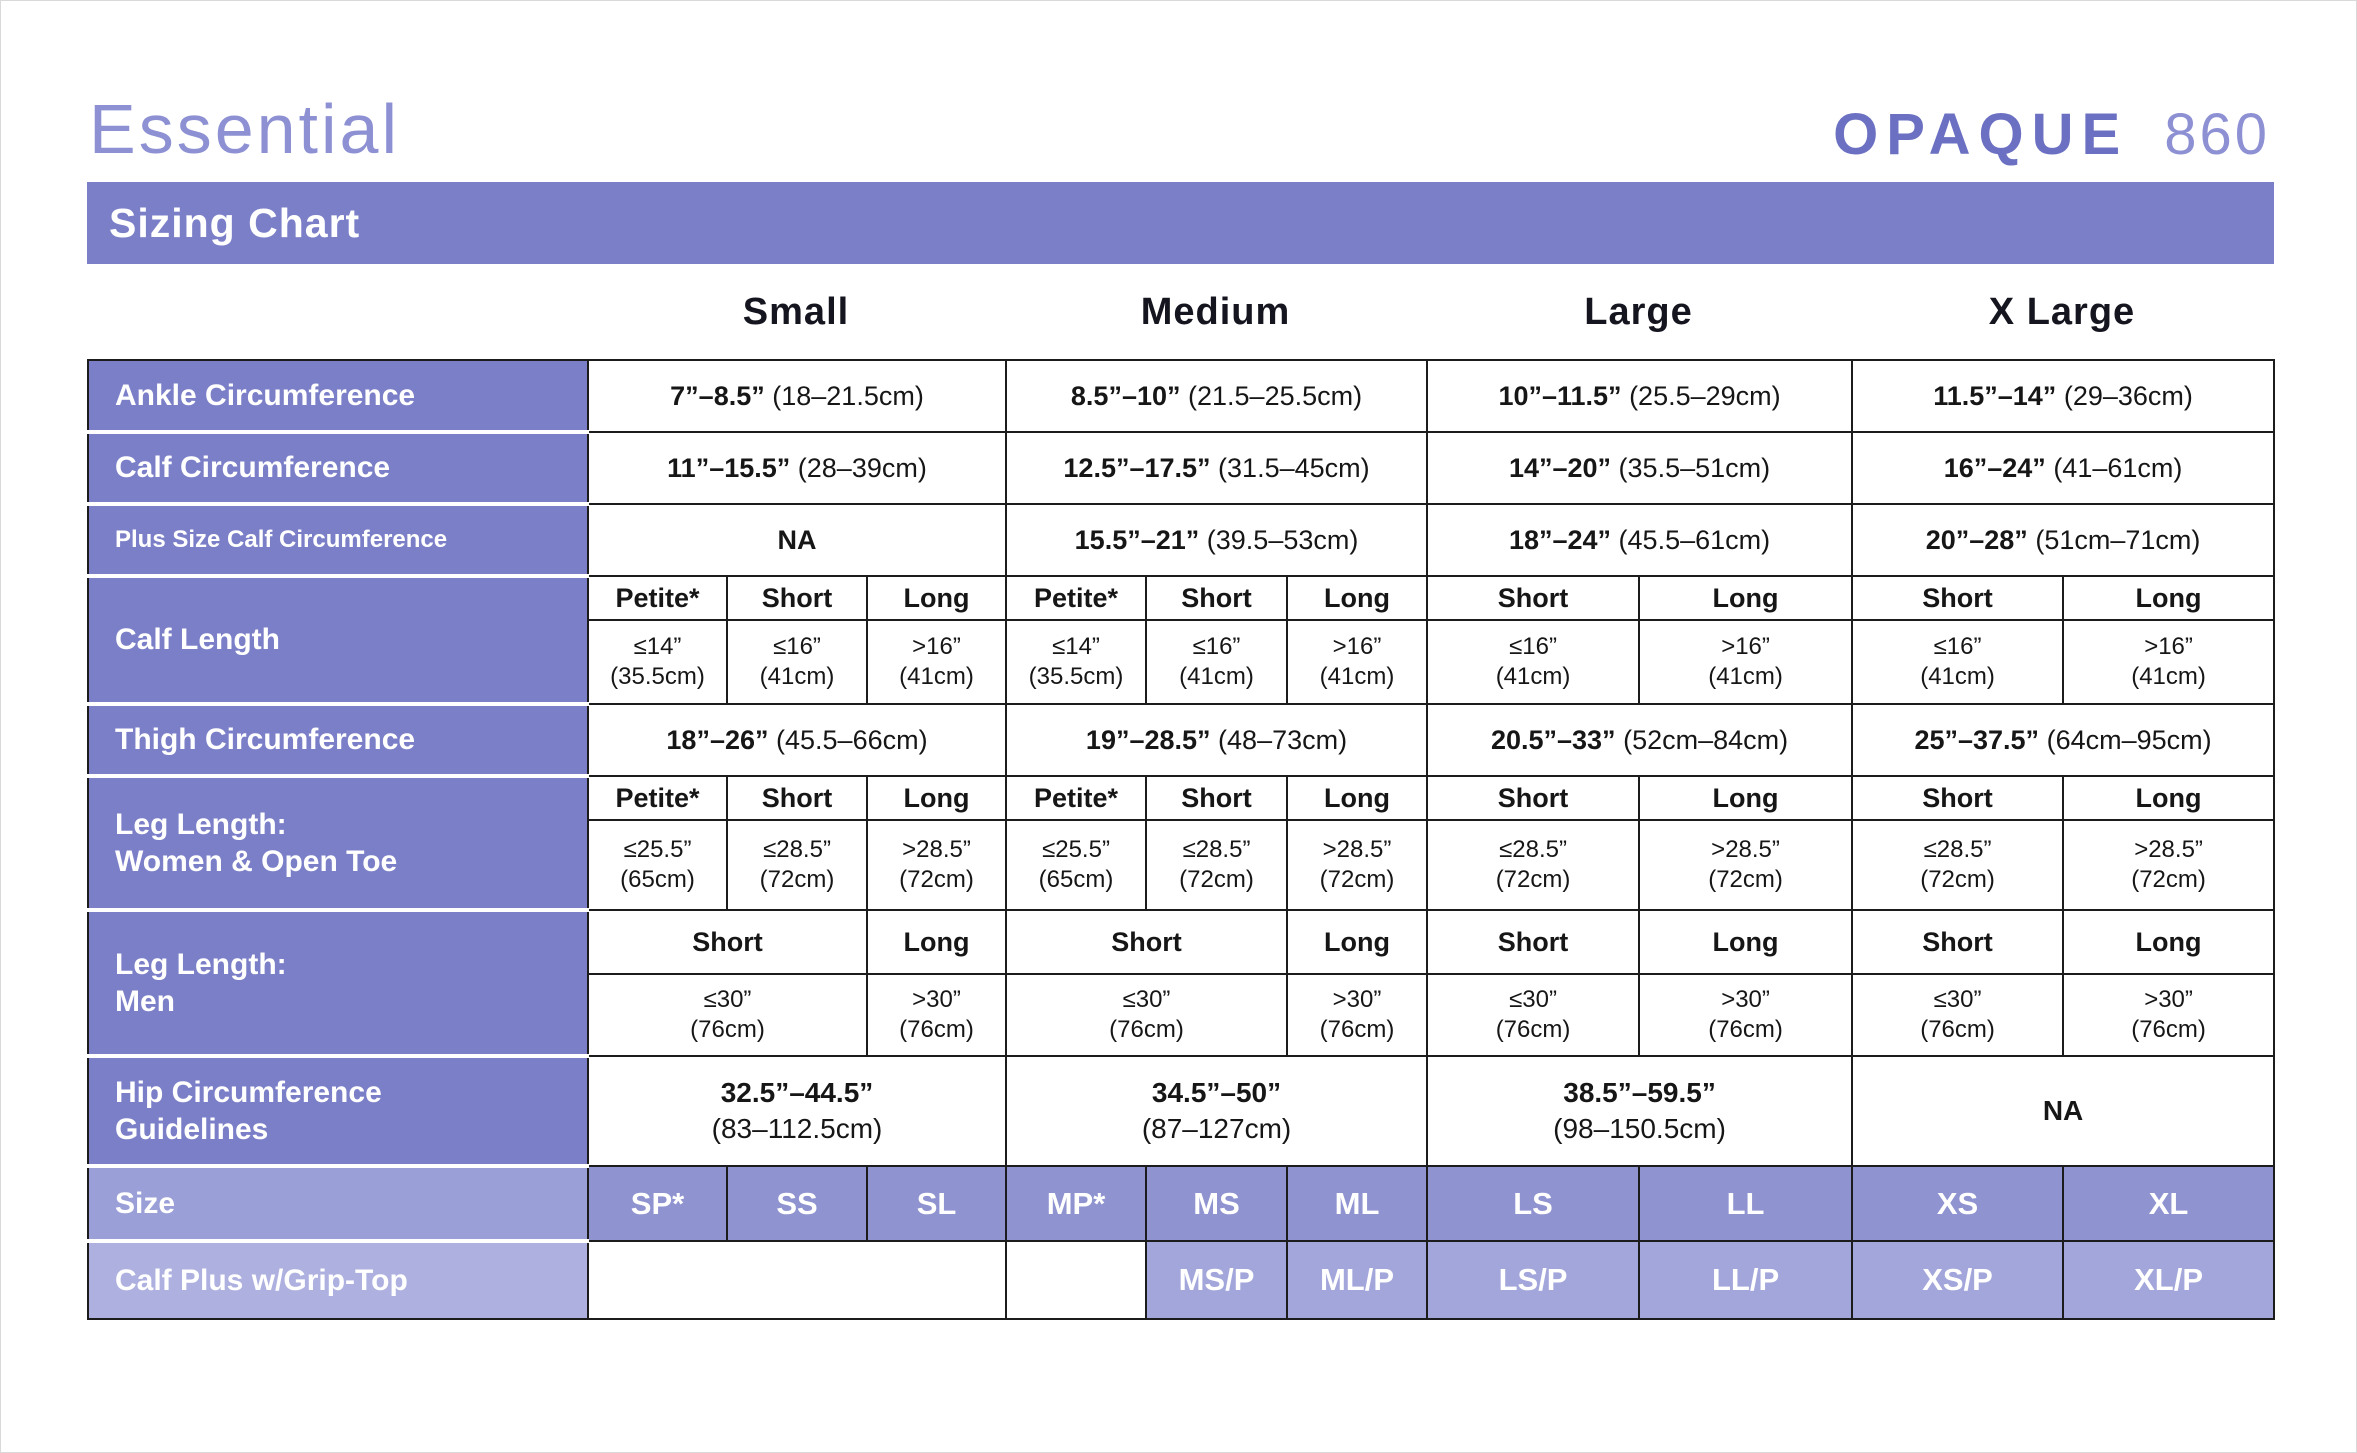  Describe the element at coordinates (862, 467) in the screenshot. I see `value-cm: (28–39cm)` at that location.